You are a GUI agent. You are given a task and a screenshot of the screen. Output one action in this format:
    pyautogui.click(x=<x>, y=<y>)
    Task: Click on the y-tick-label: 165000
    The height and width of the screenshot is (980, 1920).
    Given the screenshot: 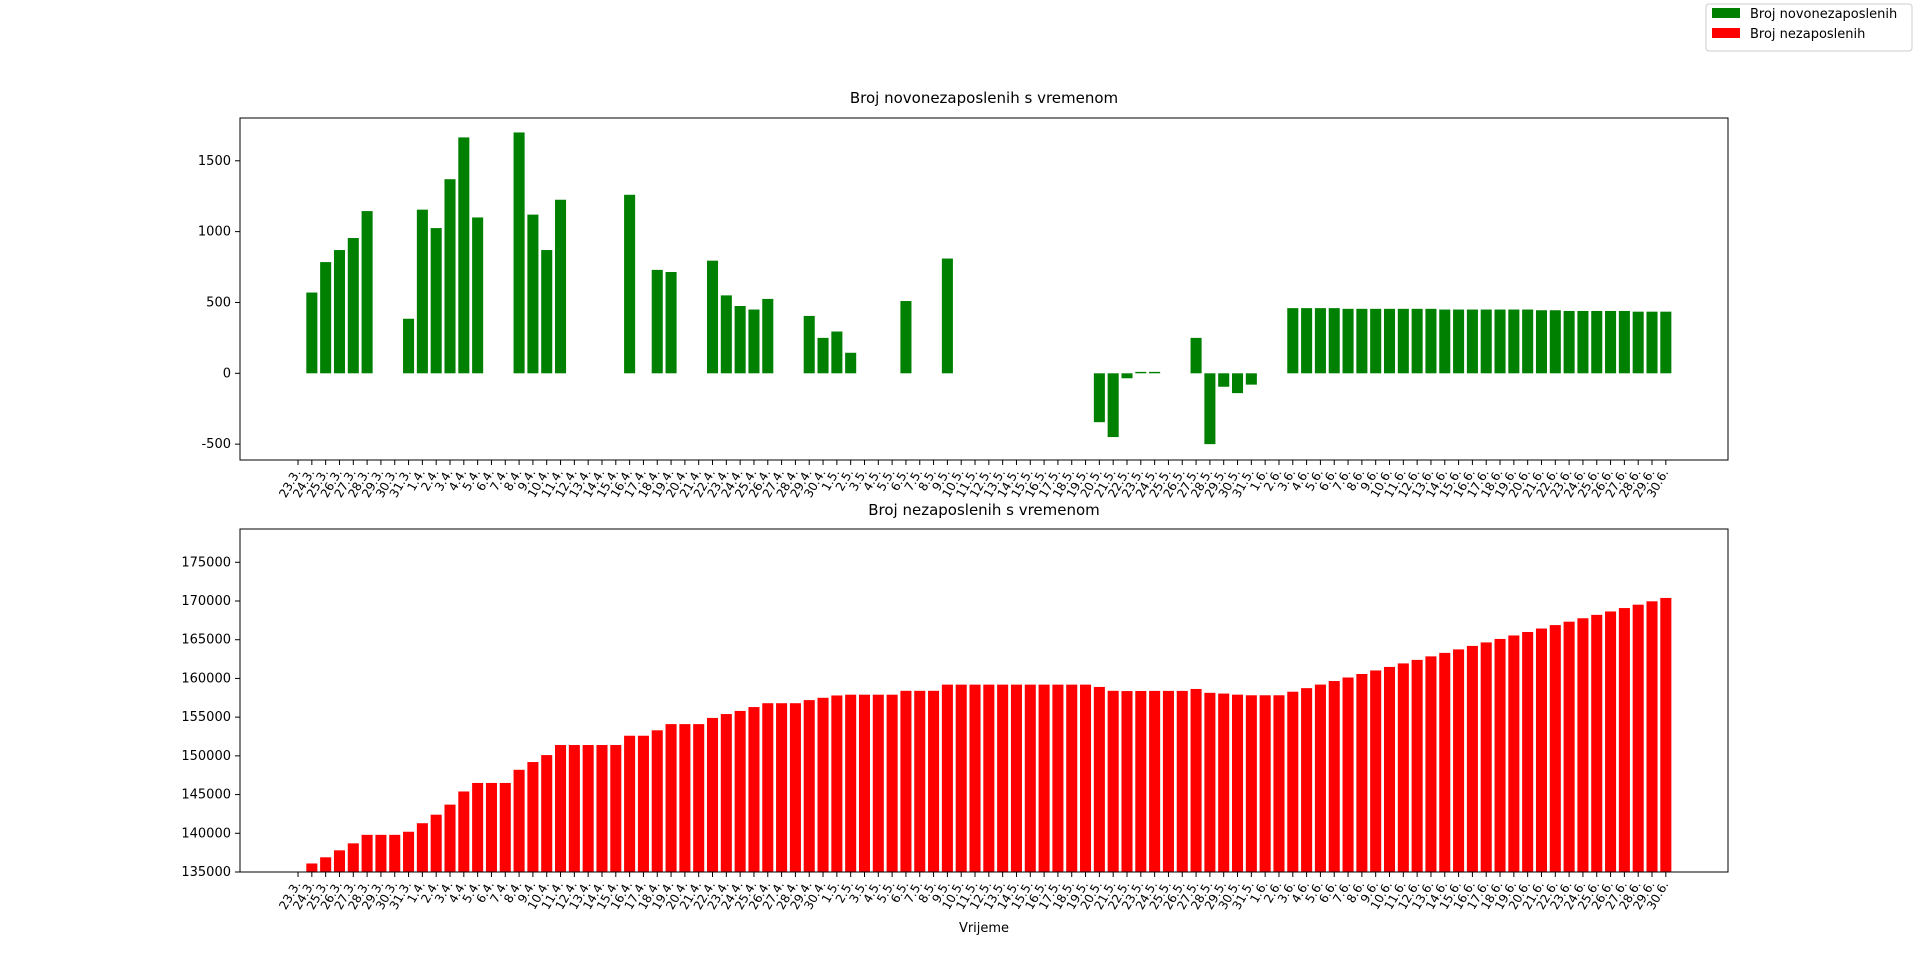 What is the action you would take?
    pyautogui.click(x=206, y=640)
    